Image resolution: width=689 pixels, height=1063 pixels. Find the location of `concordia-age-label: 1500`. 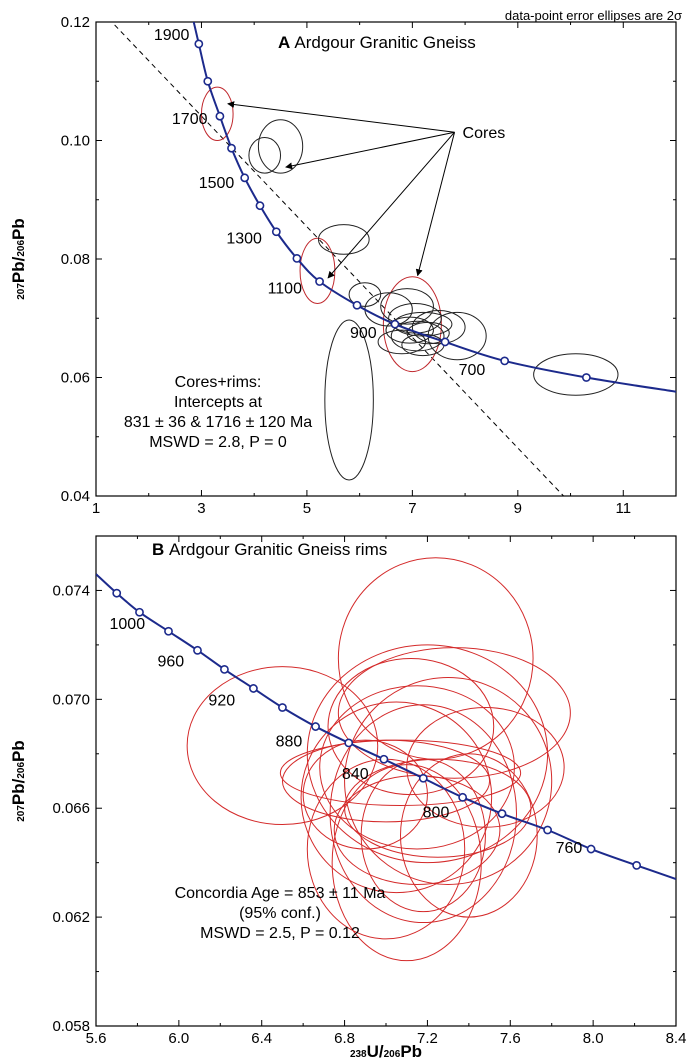

concordia-age-label: 1500 is located at coordinates (217, 183).